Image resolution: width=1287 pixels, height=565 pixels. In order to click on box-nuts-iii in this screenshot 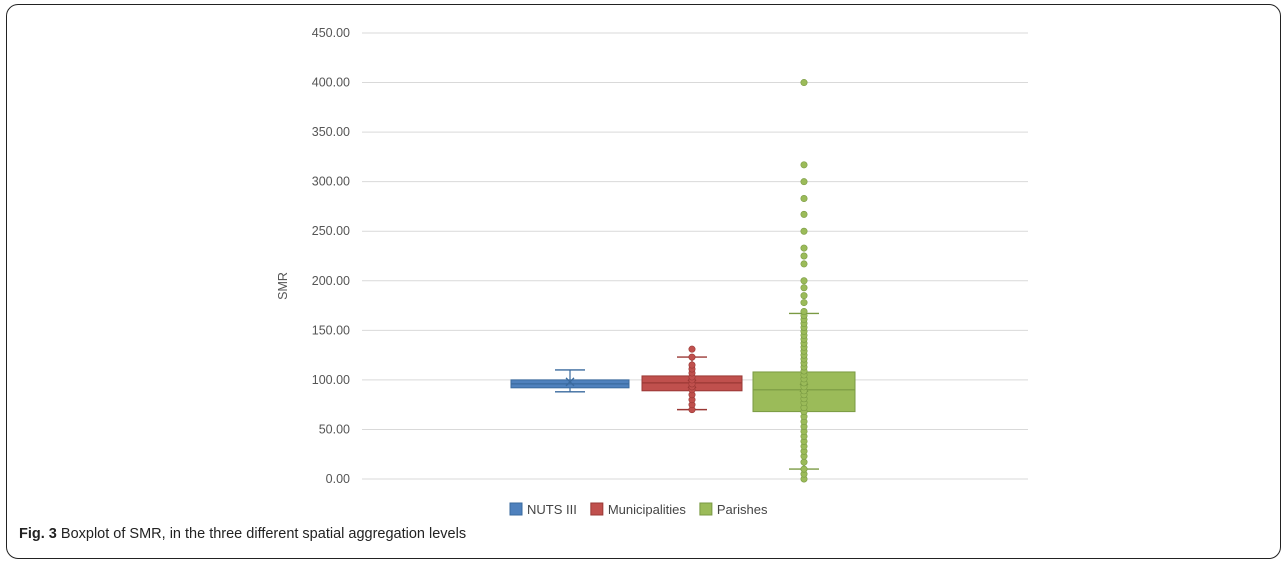, I will do `click(570, 381)`.